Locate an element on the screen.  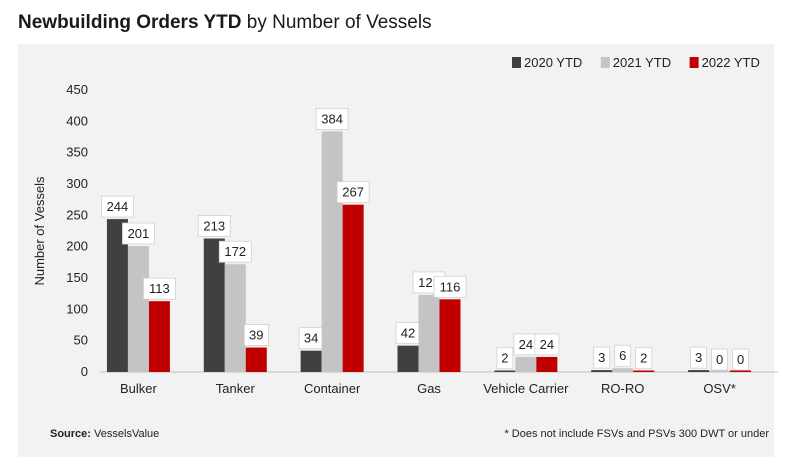
data-label: 34 is located at coordinates (311, 338).